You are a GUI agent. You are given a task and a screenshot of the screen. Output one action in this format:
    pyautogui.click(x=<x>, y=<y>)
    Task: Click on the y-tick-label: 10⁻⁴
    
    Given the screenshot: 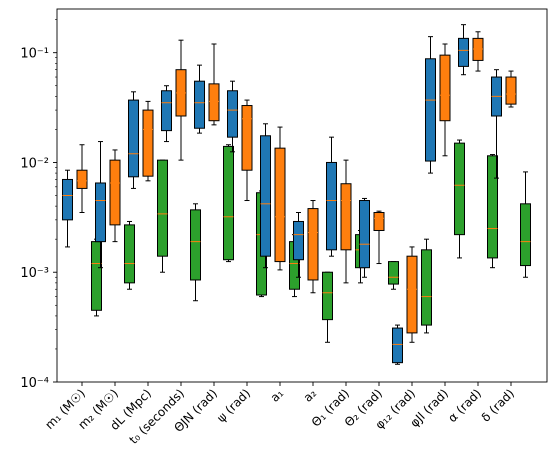 What is the action you would take?
    pyautogui.click(x=34, y=383)
    